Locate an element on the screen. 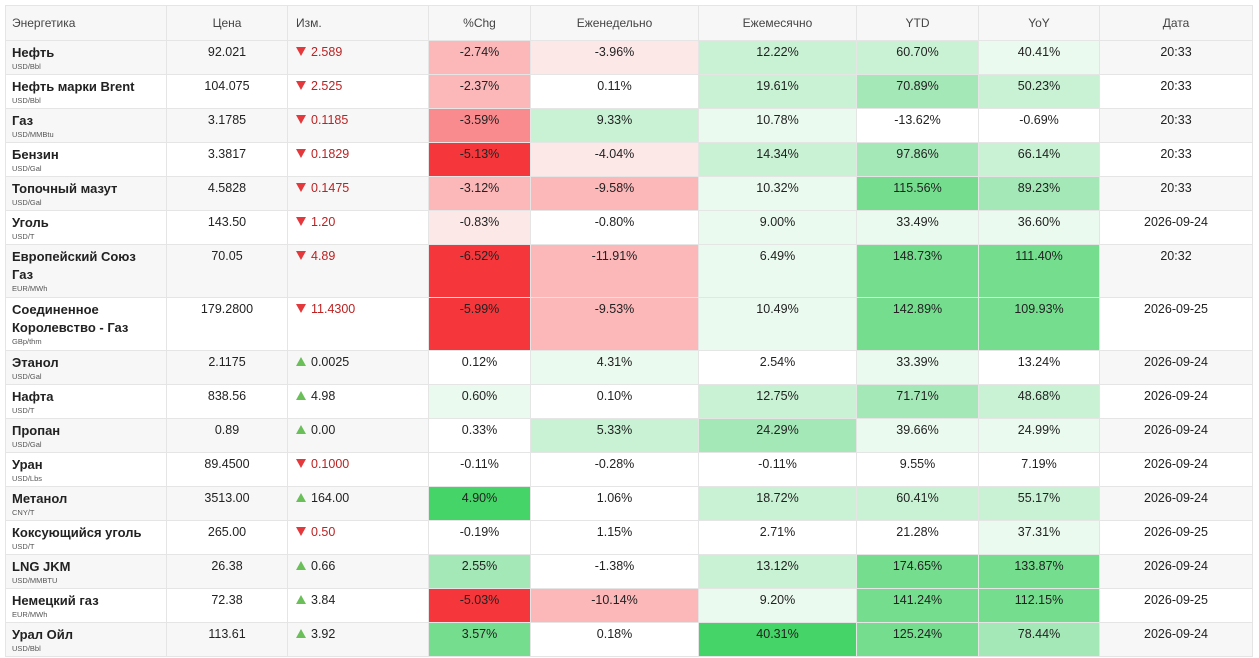 The width and height of the screenshot is (1259, 658). price-cell: 3.1785 is located at coordinates (227, 125).